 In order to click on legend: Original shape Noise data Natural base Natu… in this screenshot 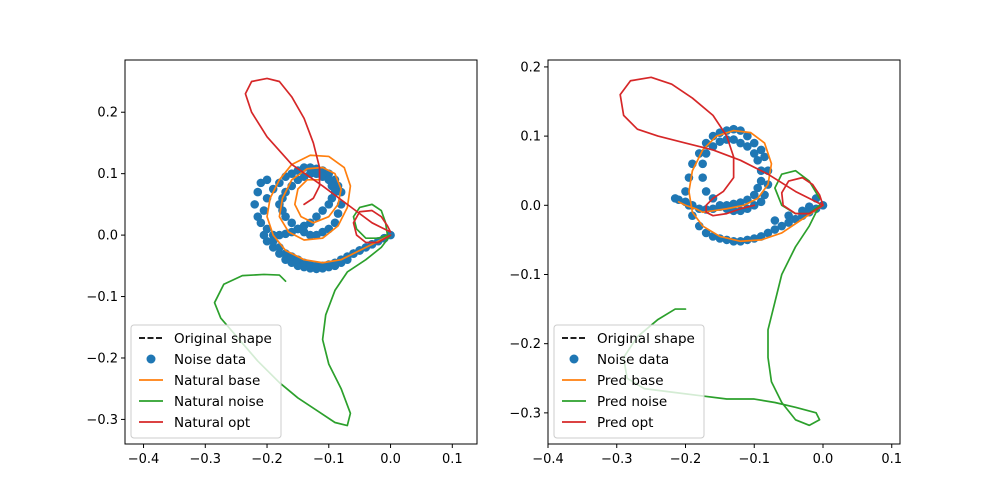, I will do `click(206, 381)`.